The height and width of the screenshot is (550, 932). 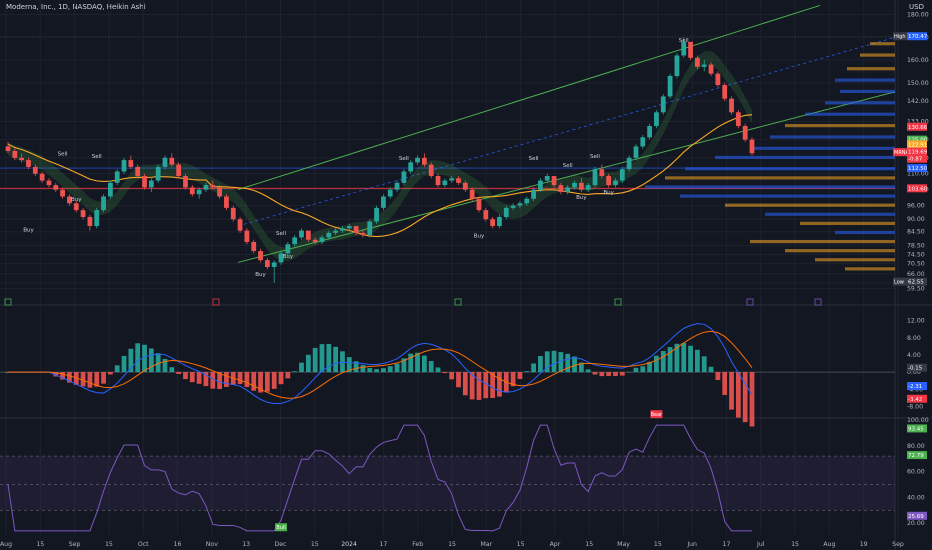 I want to click on rsi-label-box, so click(x=917, y=455).